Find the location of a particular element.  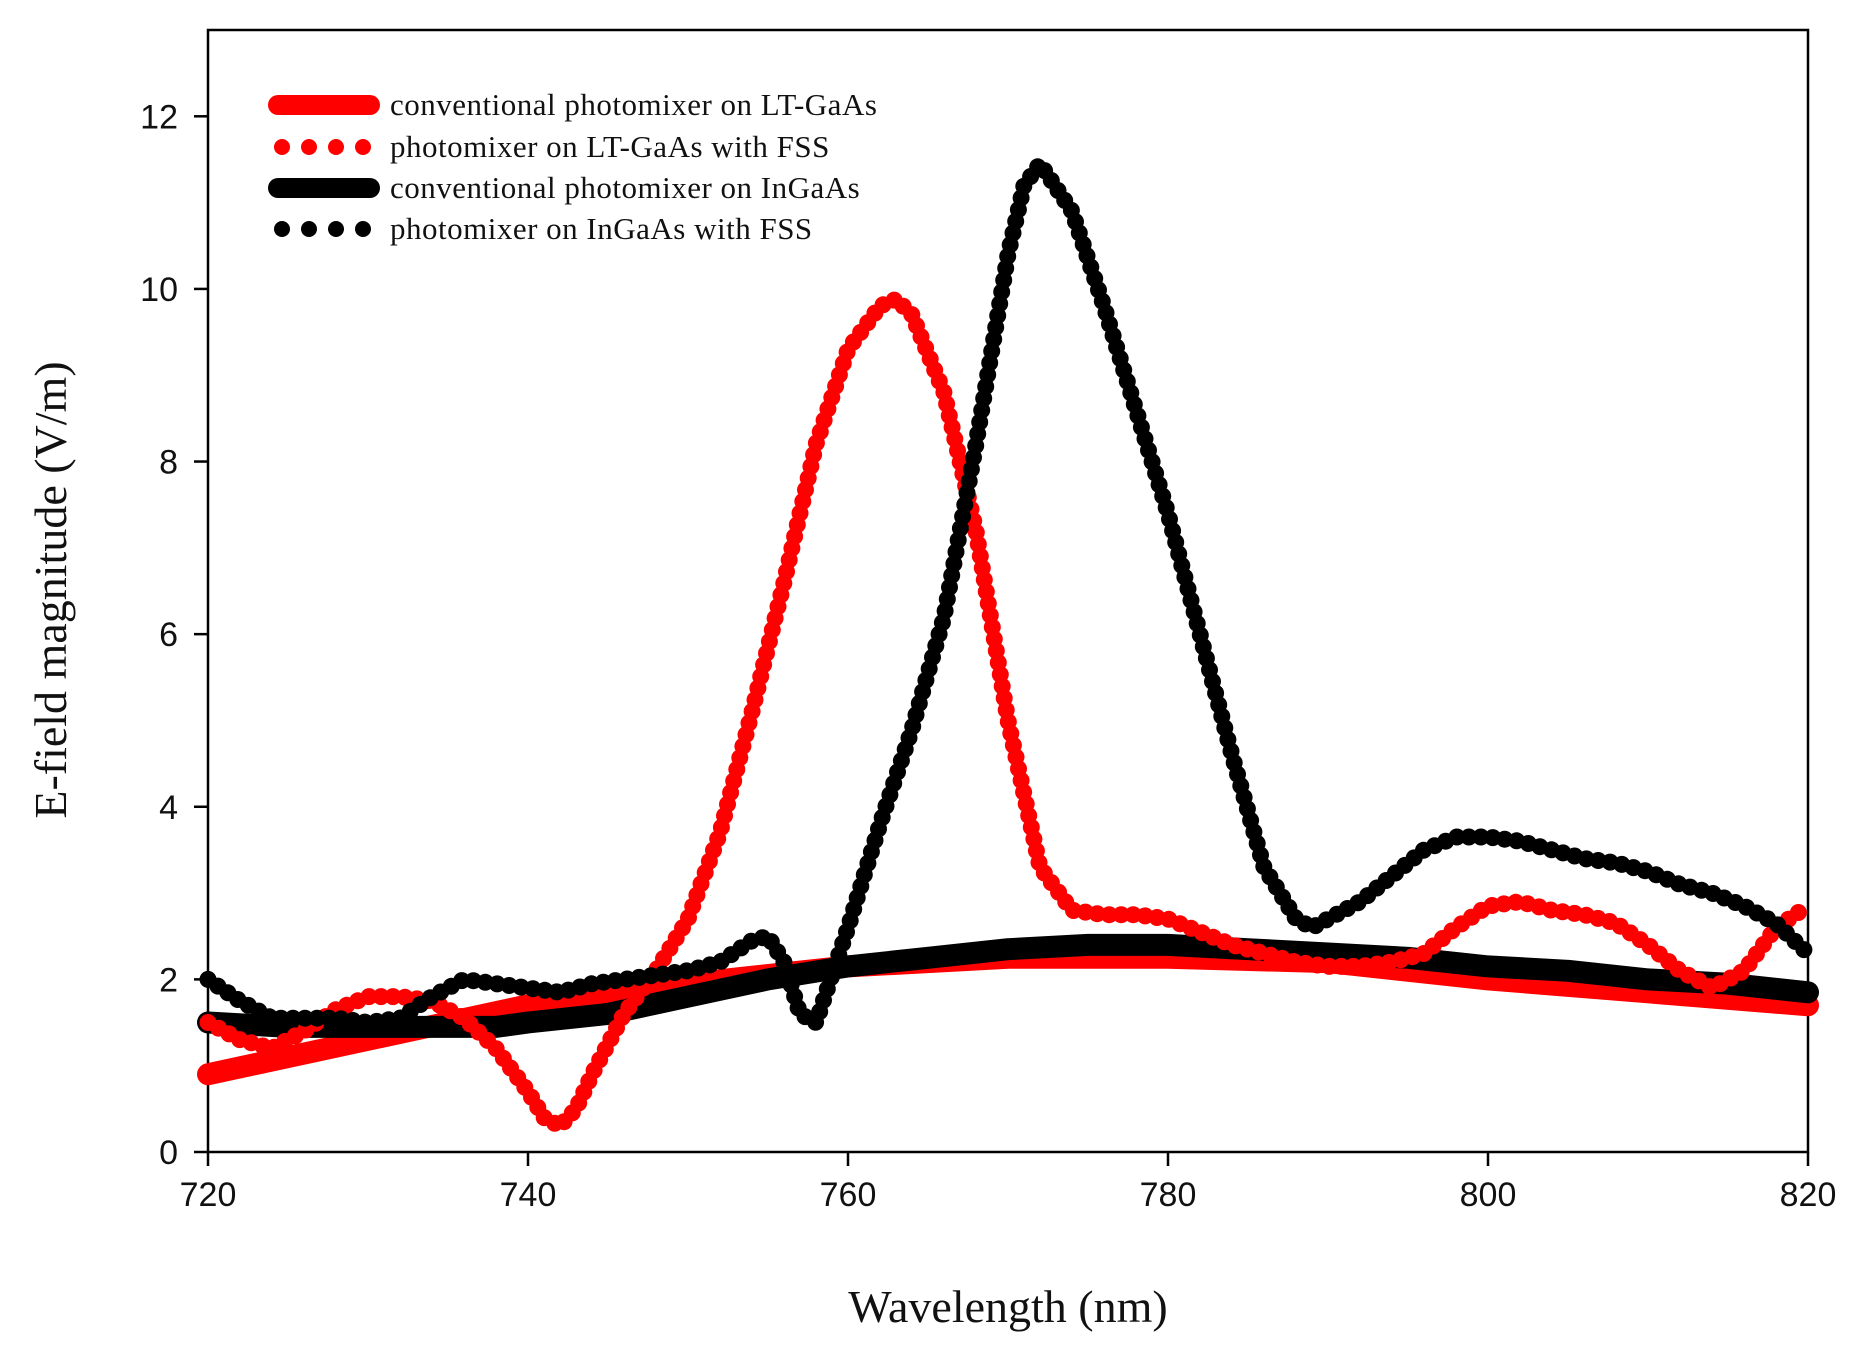

y-tick-label-0: 0 is located at coordinates (168, 1153).